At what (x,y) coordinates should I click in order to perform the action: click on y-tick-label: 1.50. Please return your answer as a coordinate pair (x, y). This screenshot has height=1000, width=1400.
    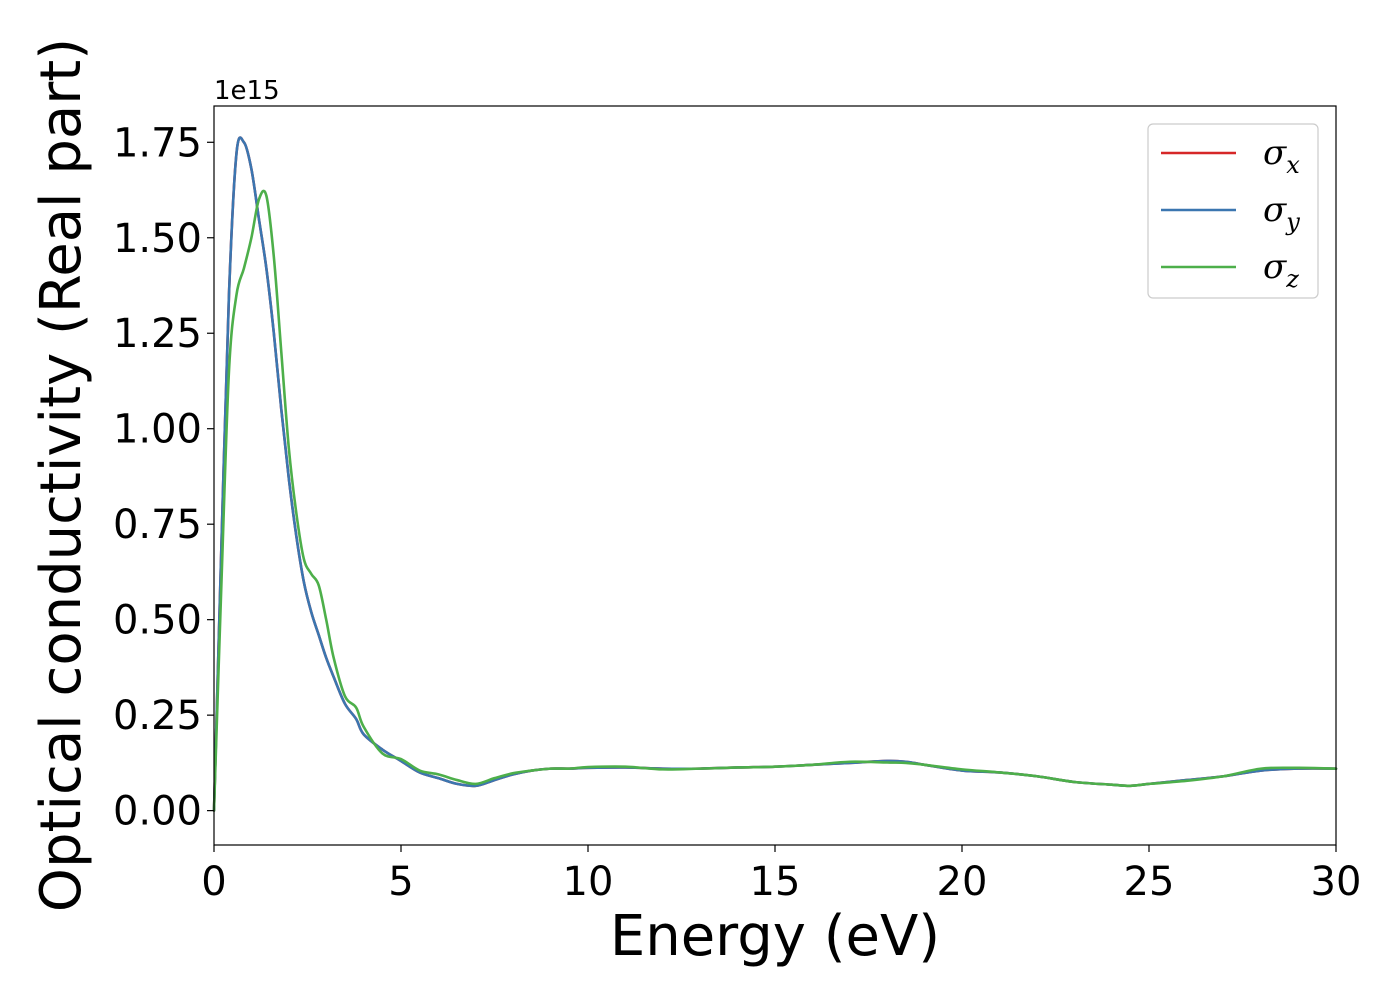
    Looking at the image, I should click on (157, 239).